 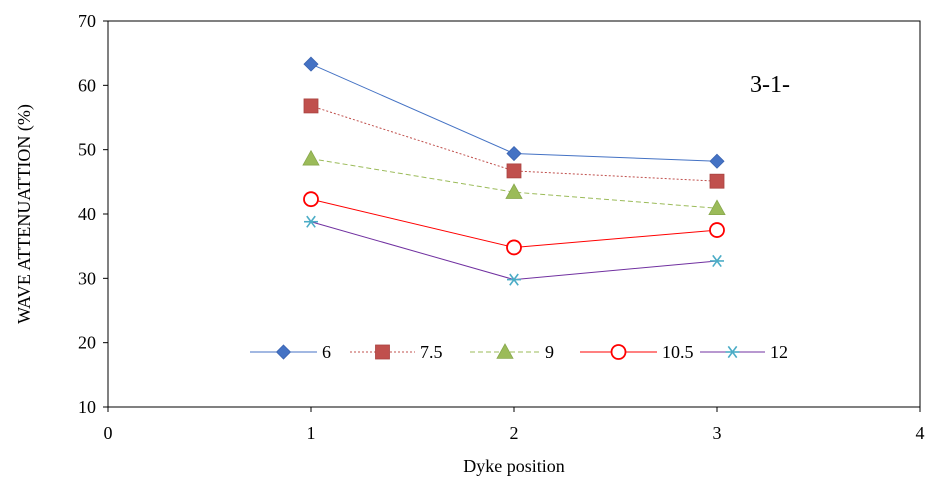 I want to click on series-10.5, so click(x=514, y=223).